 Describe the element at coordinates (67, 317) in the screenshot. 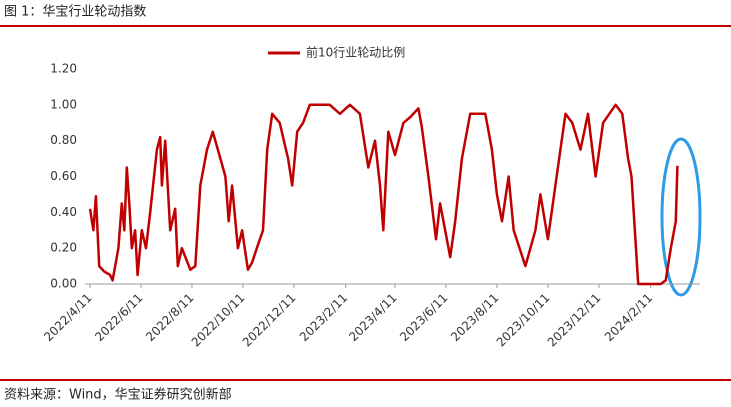

I see `x-tick-label: 2022/4/11` at that location.